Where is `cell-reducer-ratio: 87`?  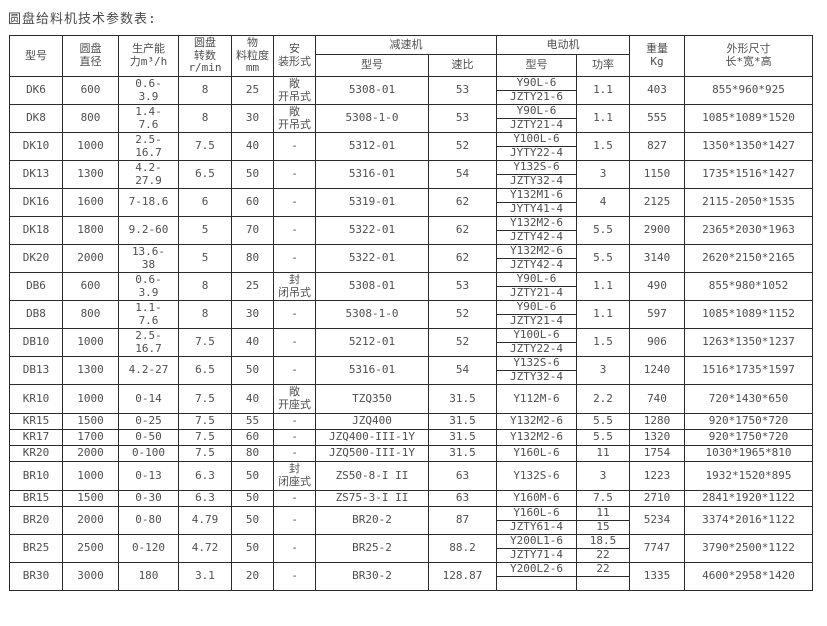
cell-reducer-ratio: 87 is located at coordinates (462, 520).